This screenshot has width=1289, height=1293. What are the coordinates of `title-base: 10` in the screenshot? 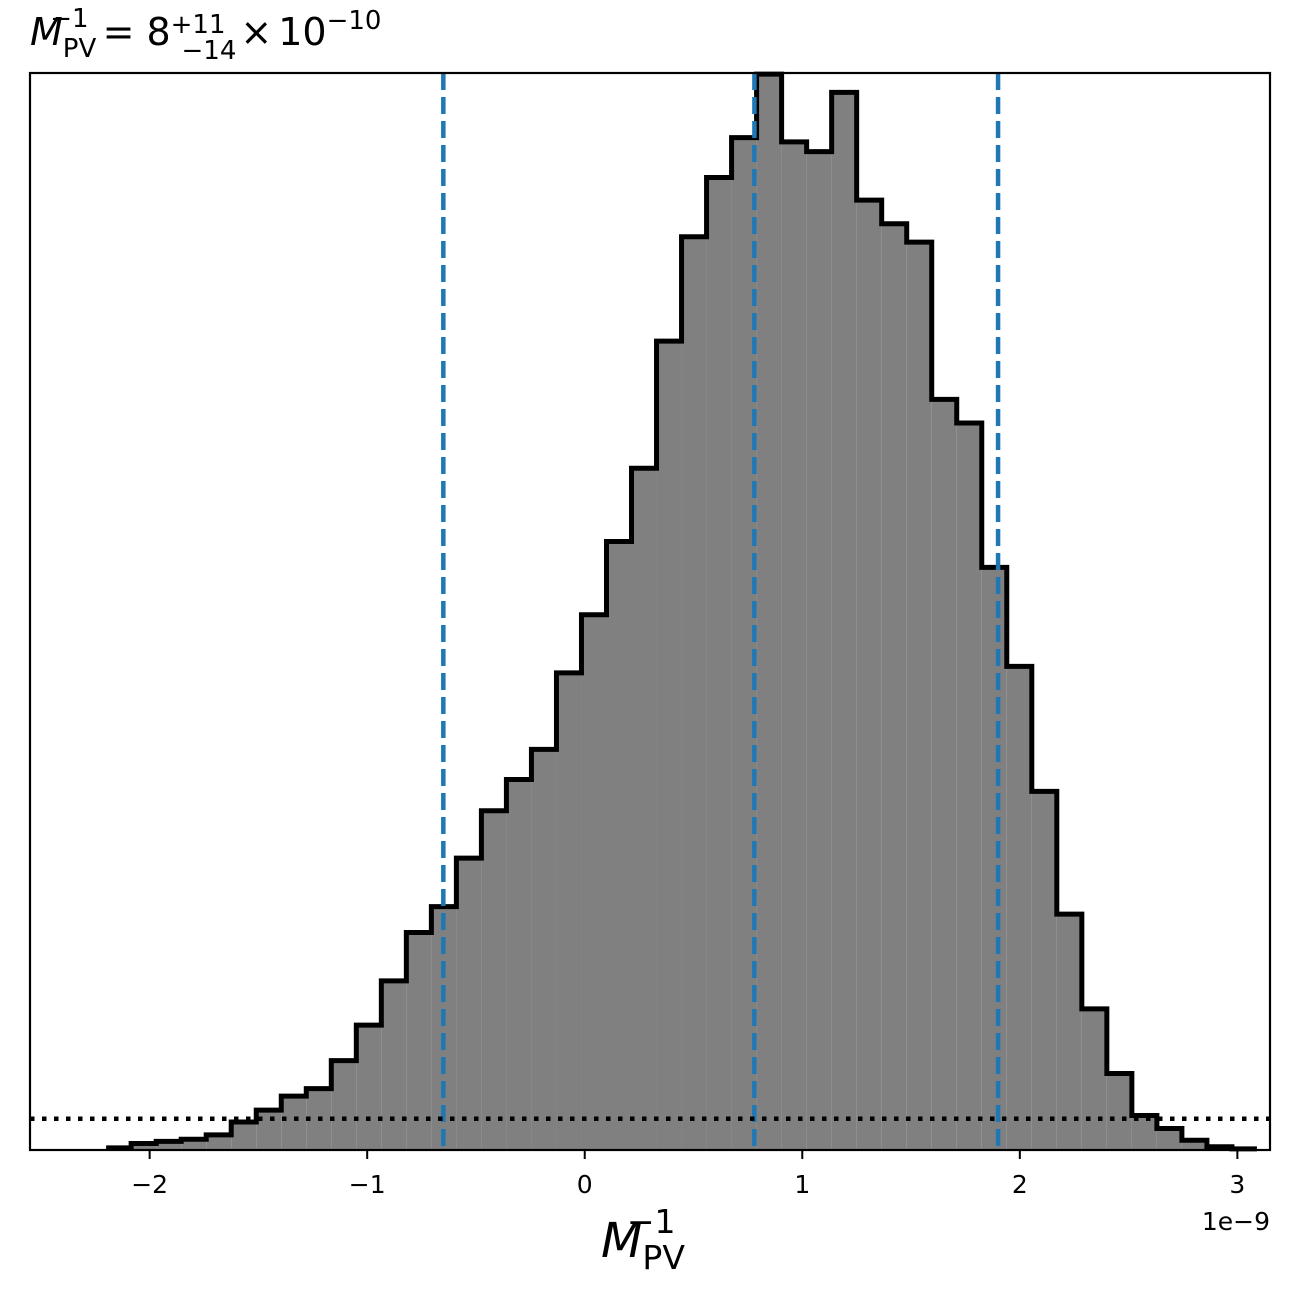 It's located at (302, 32).